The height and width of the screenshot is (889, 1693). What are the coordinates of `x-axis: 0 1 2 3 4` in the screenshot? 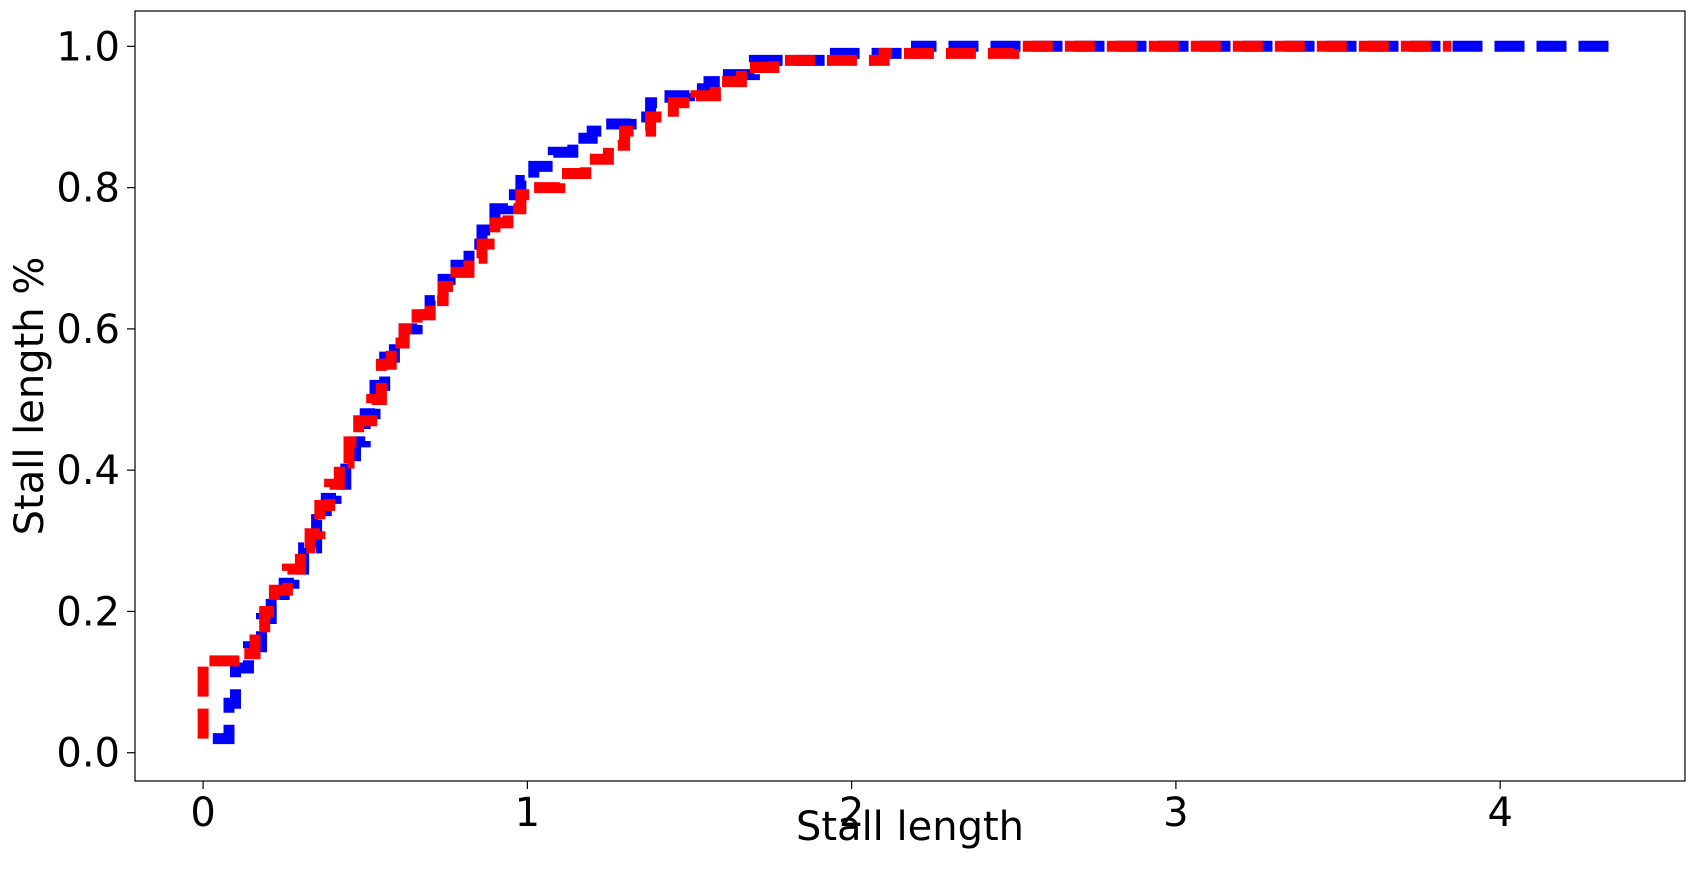 It's located at (851, 808).